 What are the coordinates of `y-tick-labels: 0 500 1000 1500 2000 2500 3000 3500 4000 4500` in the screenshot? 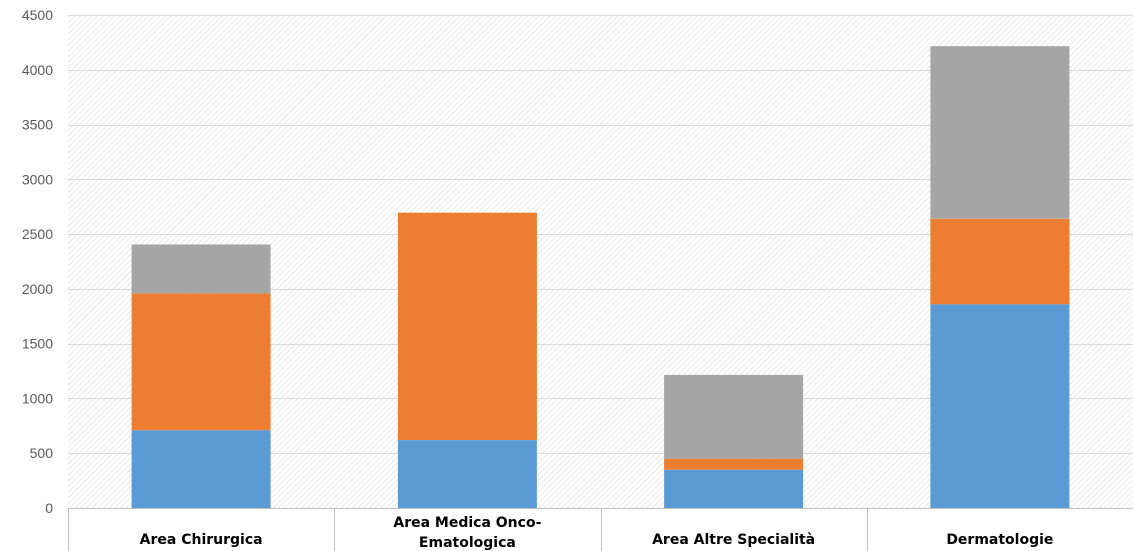 It's located at (37, 261).